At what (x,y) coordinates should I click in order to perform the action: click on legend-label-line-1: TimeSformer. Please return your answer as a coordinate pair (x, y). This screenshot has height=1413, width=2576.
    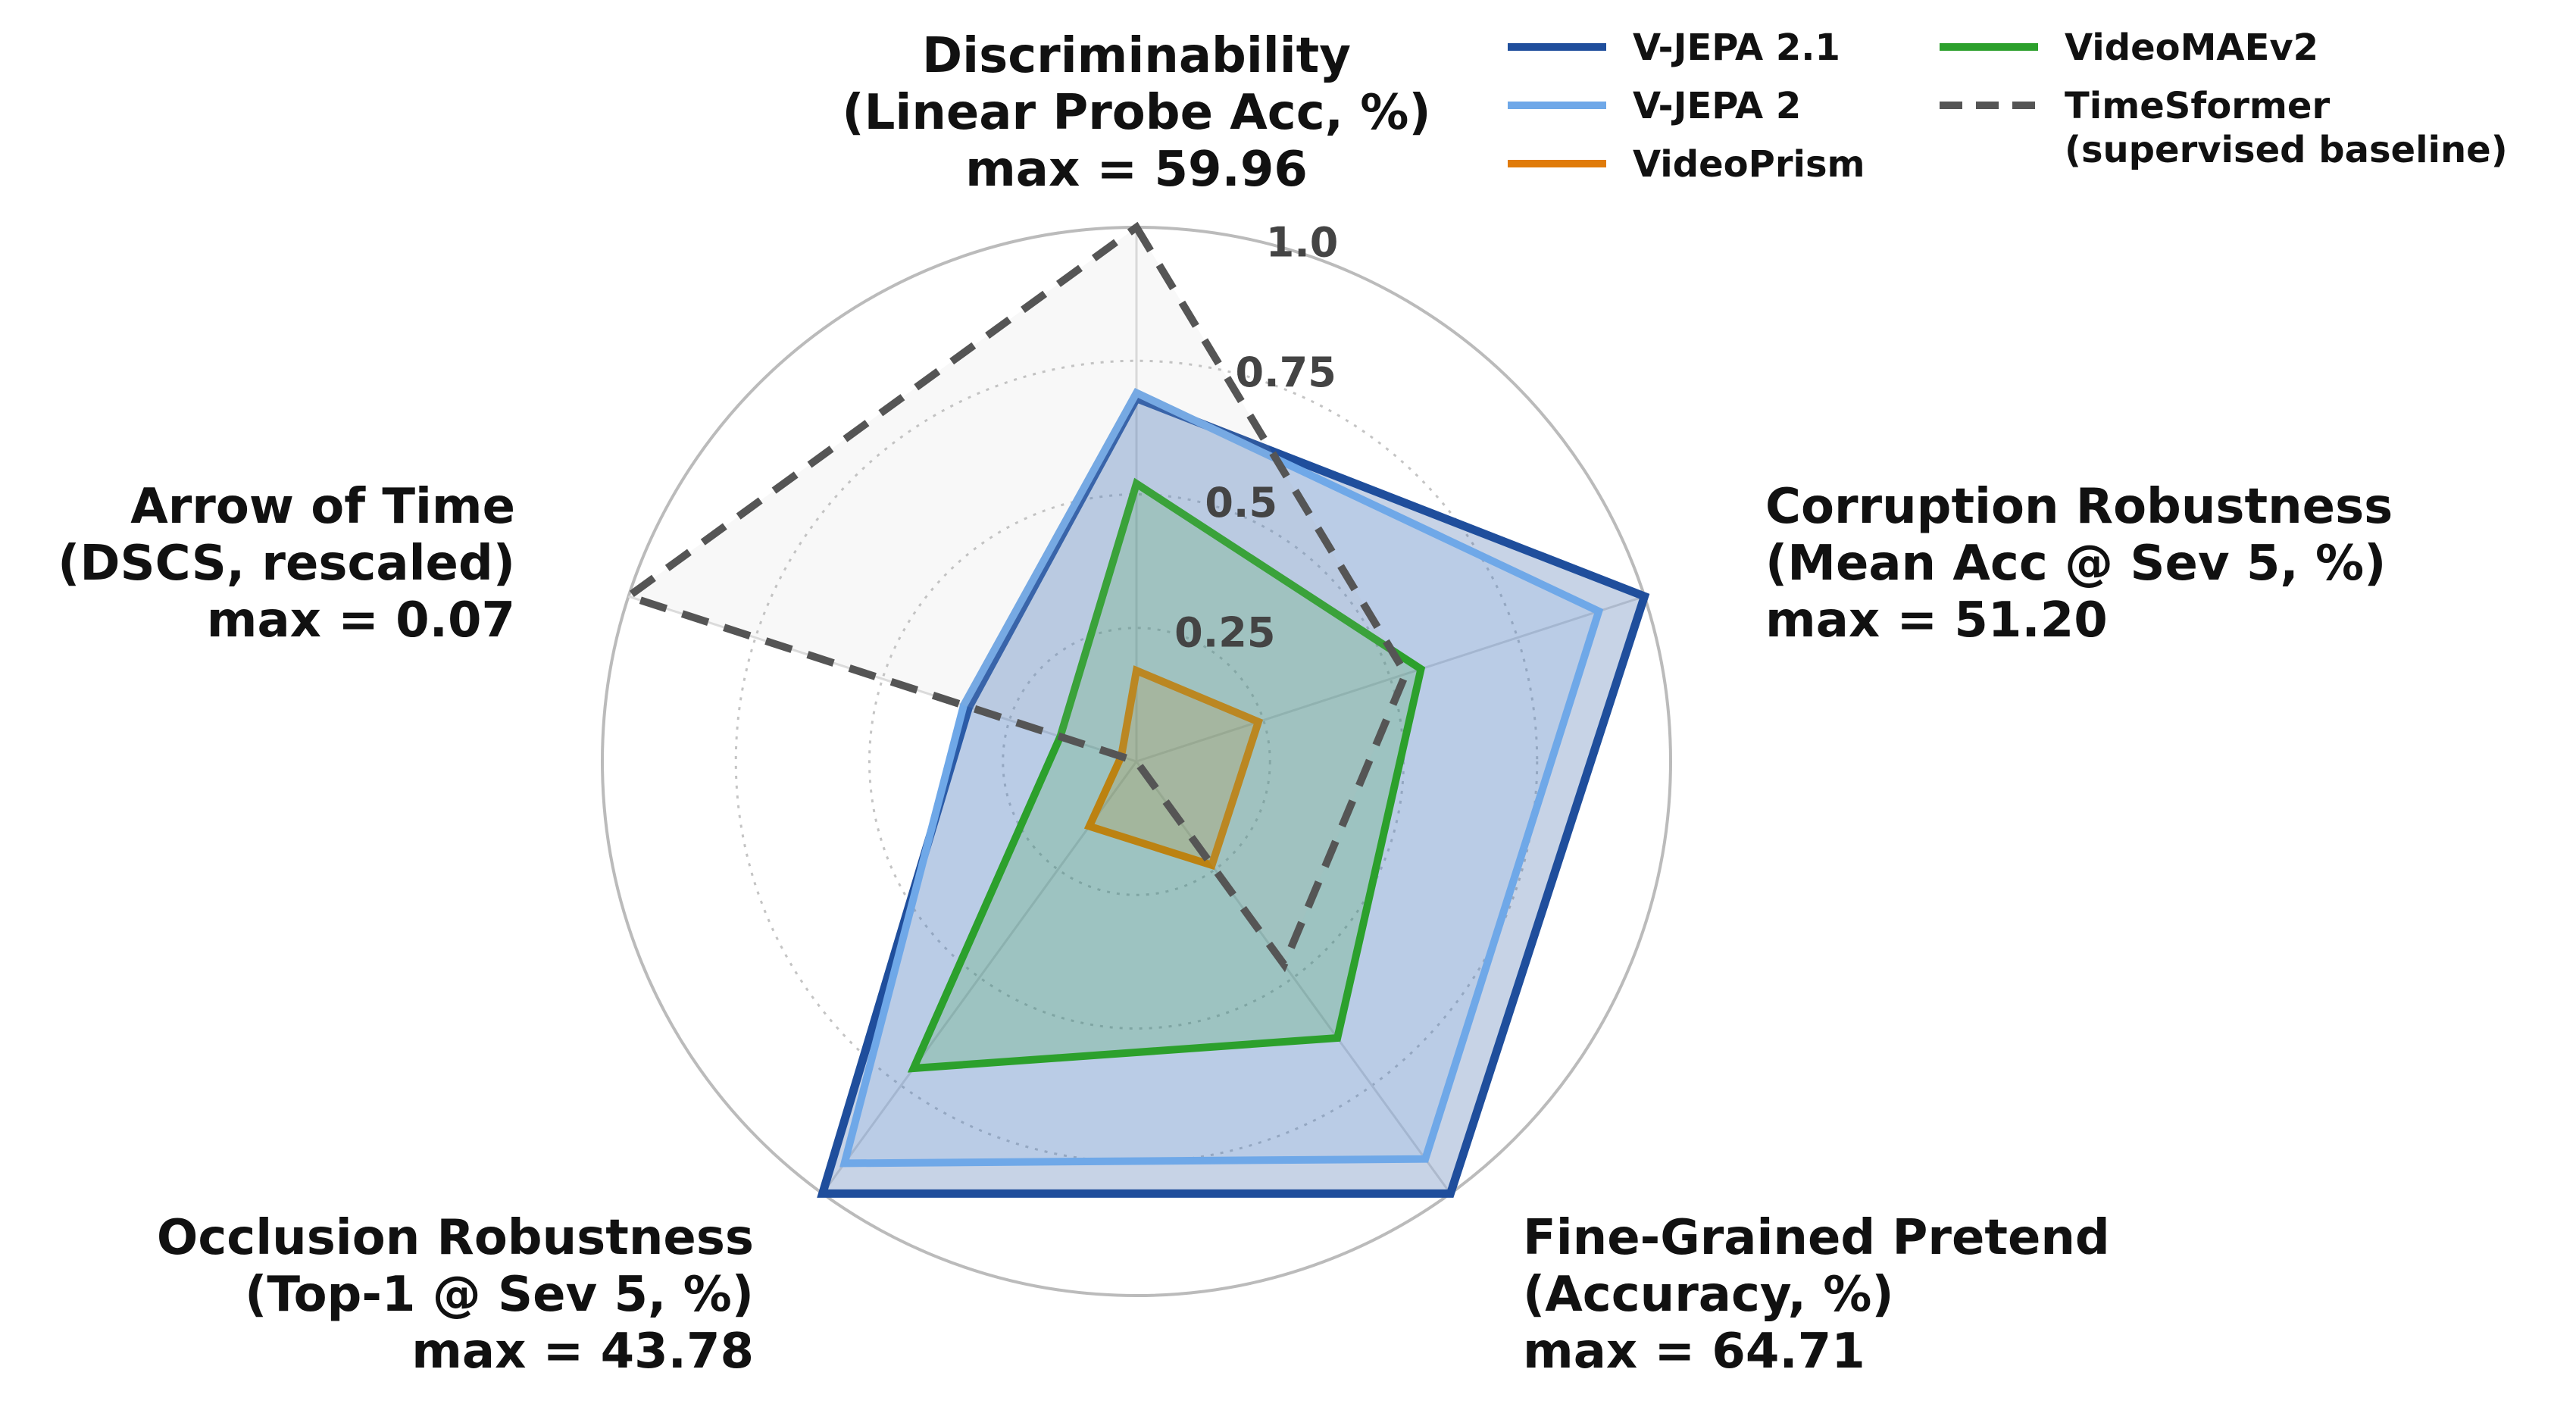
    Looking at the image, I should click on (2197, 106).